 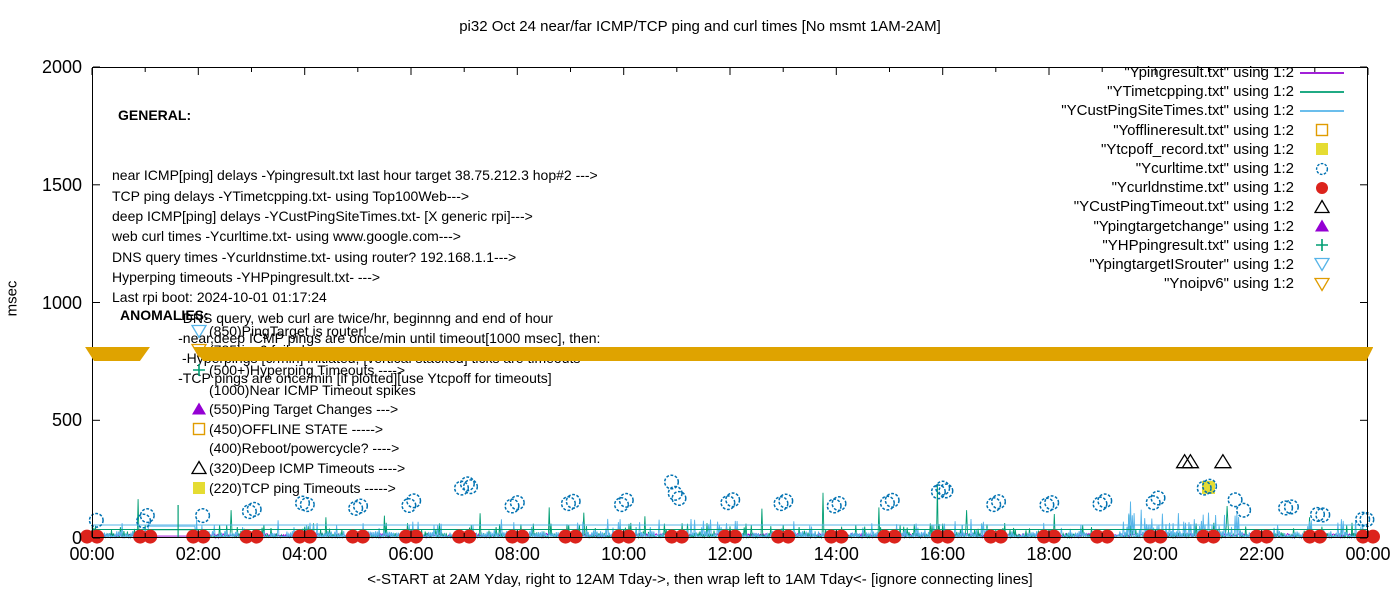 I want to click on x-tick-label: 12:00, so click(x=730, y=554).